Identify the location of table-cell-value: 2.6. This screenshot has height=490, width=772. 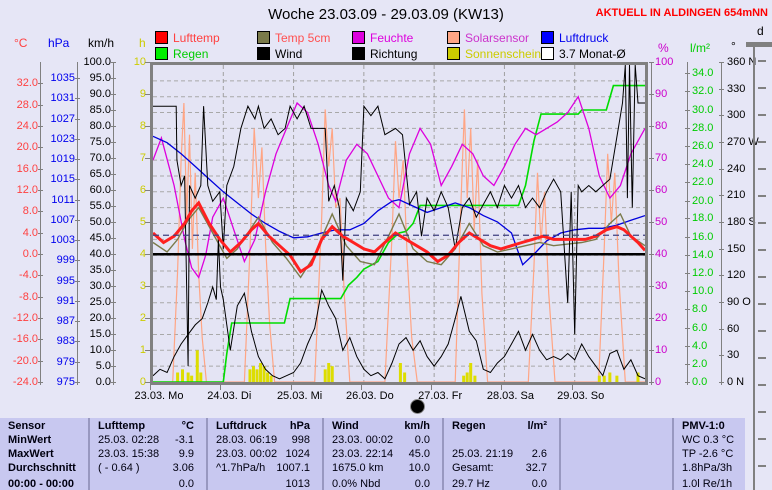
(539, 454).